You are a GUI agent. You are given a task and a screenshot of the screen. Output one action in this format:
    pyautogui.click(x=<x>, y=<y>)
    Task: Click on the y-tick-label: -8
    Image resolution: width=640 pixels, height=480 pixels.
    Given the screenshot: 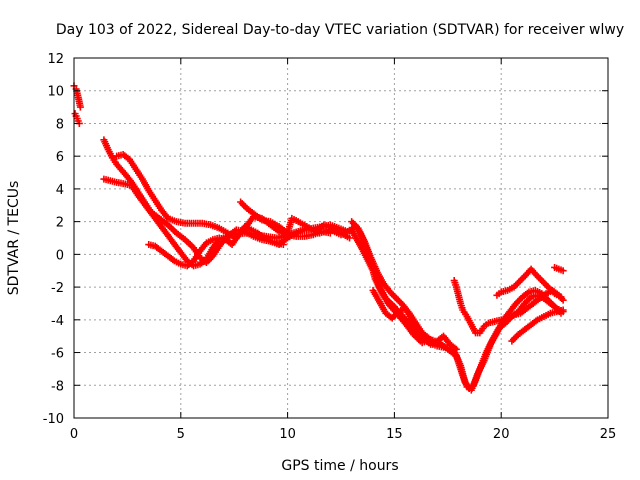 What is the action you would take?
    pyautogui.click(x=57, y=386)
    